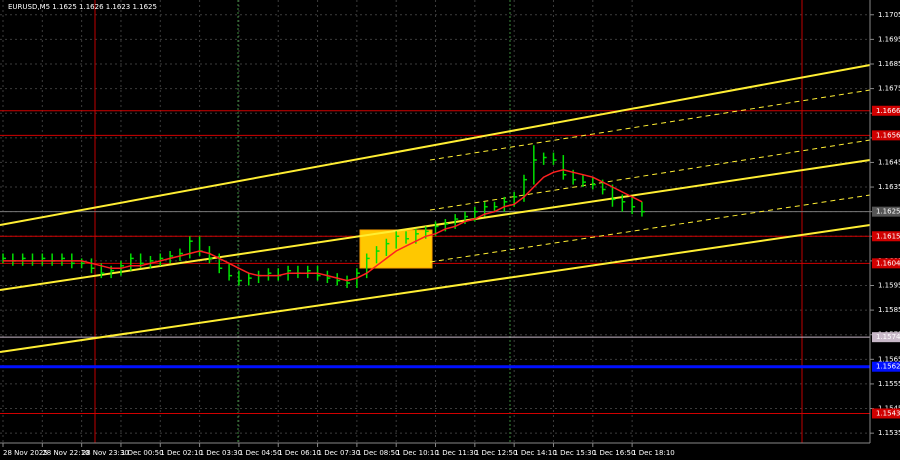 The image size is (900, 460). I want to click on last-price-box, so click(886, 211).